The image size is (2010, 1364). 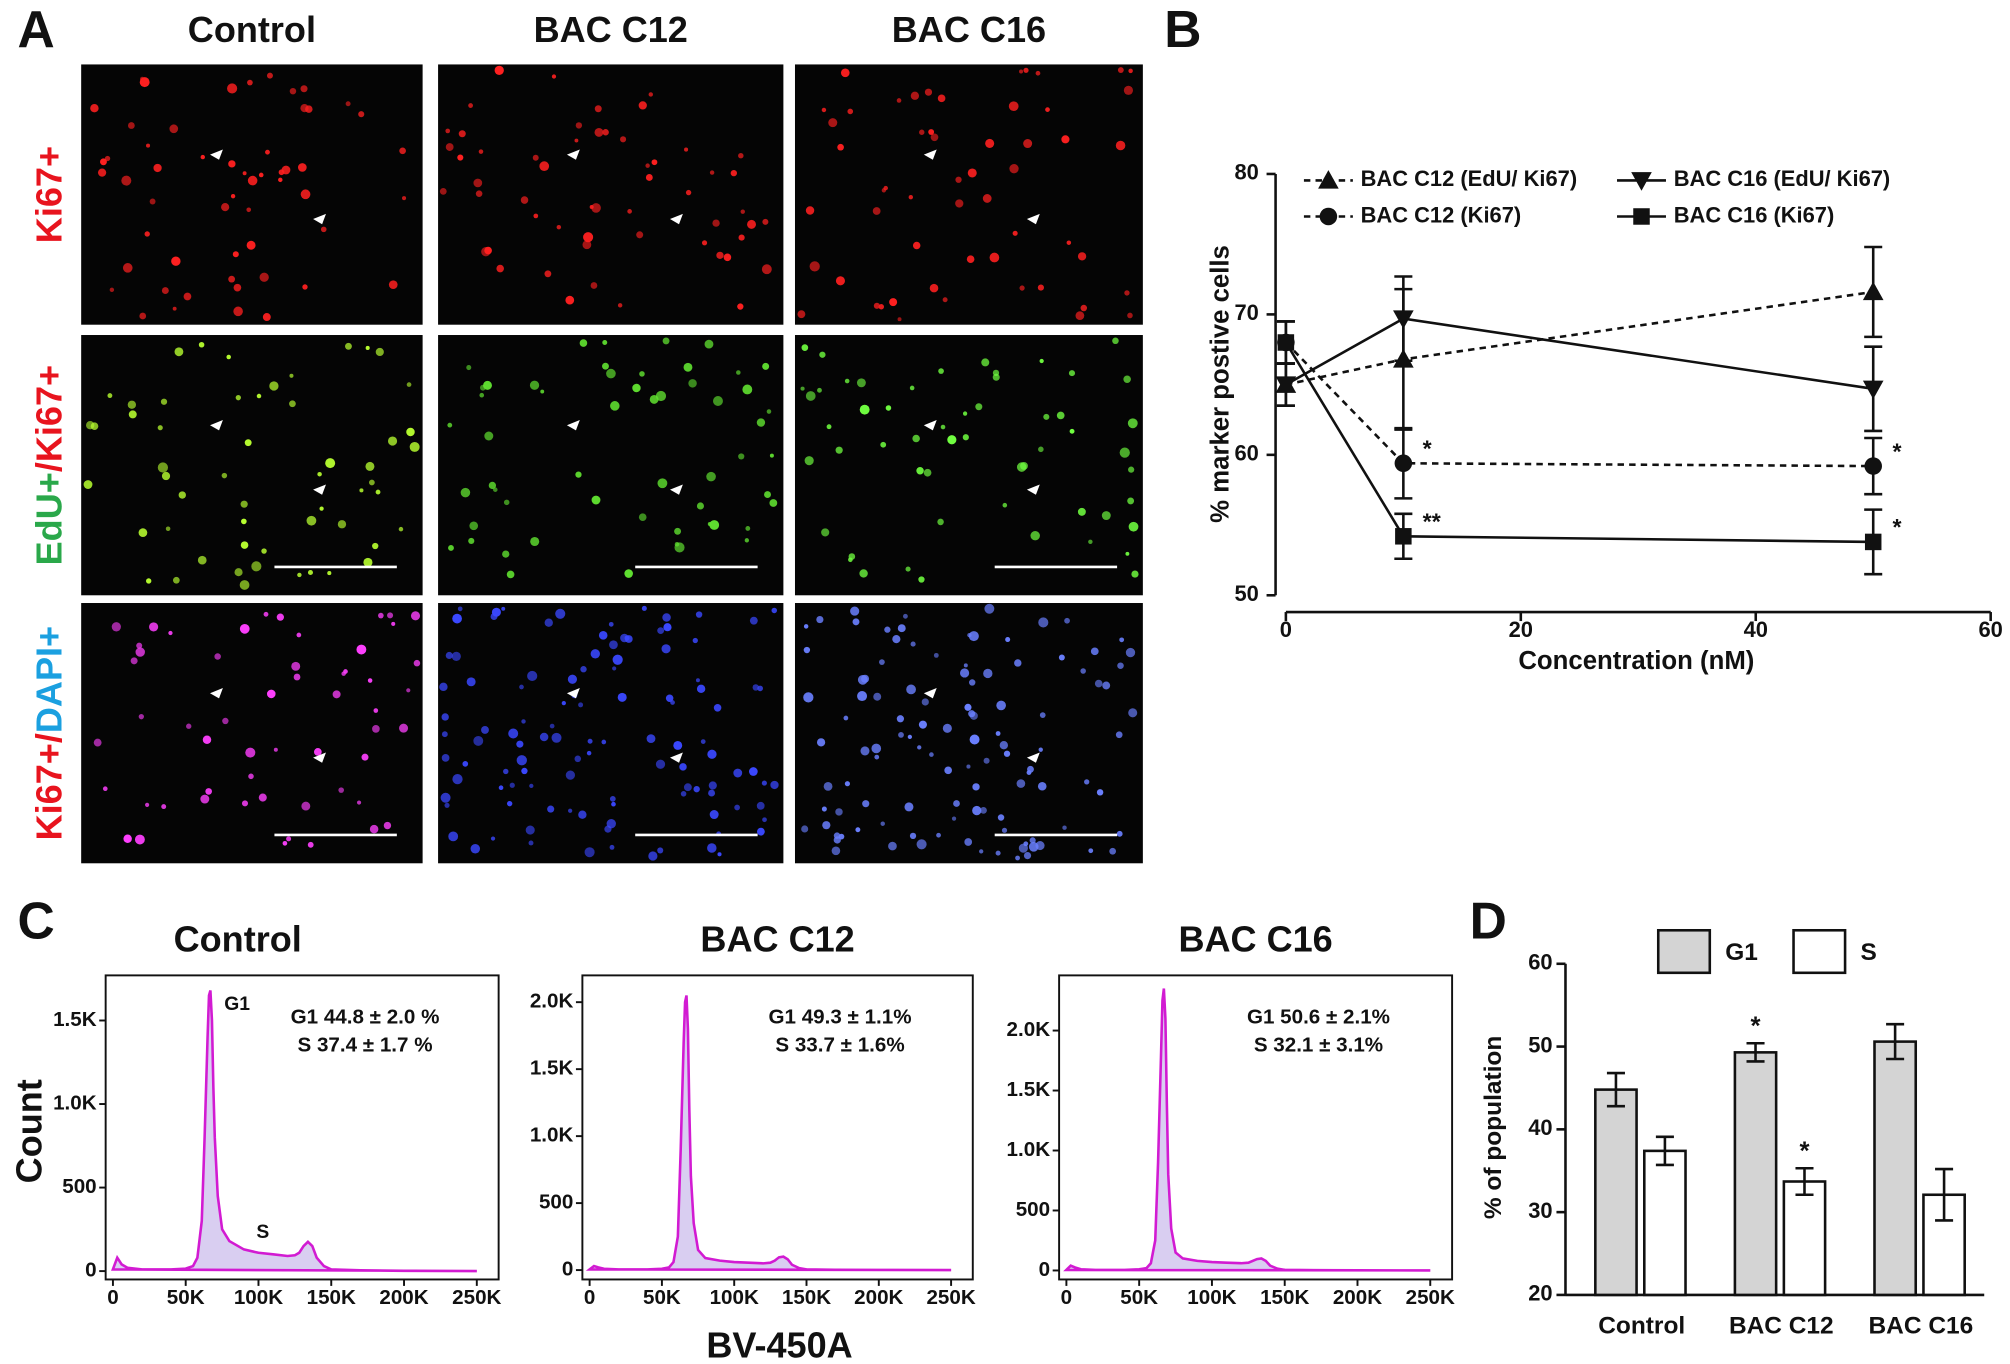 I want to click on marker, so click(x=1403, y=463).